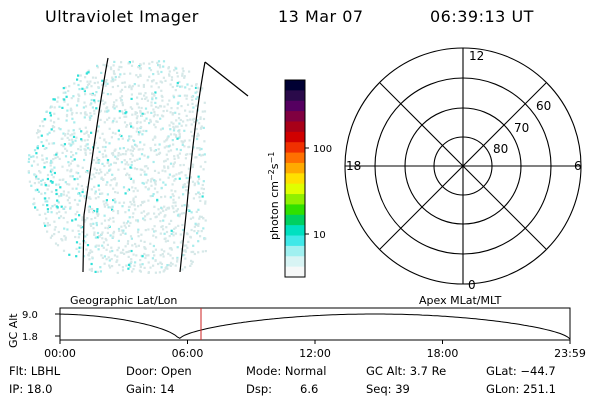 The height and width of the screenshot is (400, 600). What do you see at coordinates (259, 389) in the screenshot?
I see `dsp-label: Dsp:` at bounding box center [259, 389].